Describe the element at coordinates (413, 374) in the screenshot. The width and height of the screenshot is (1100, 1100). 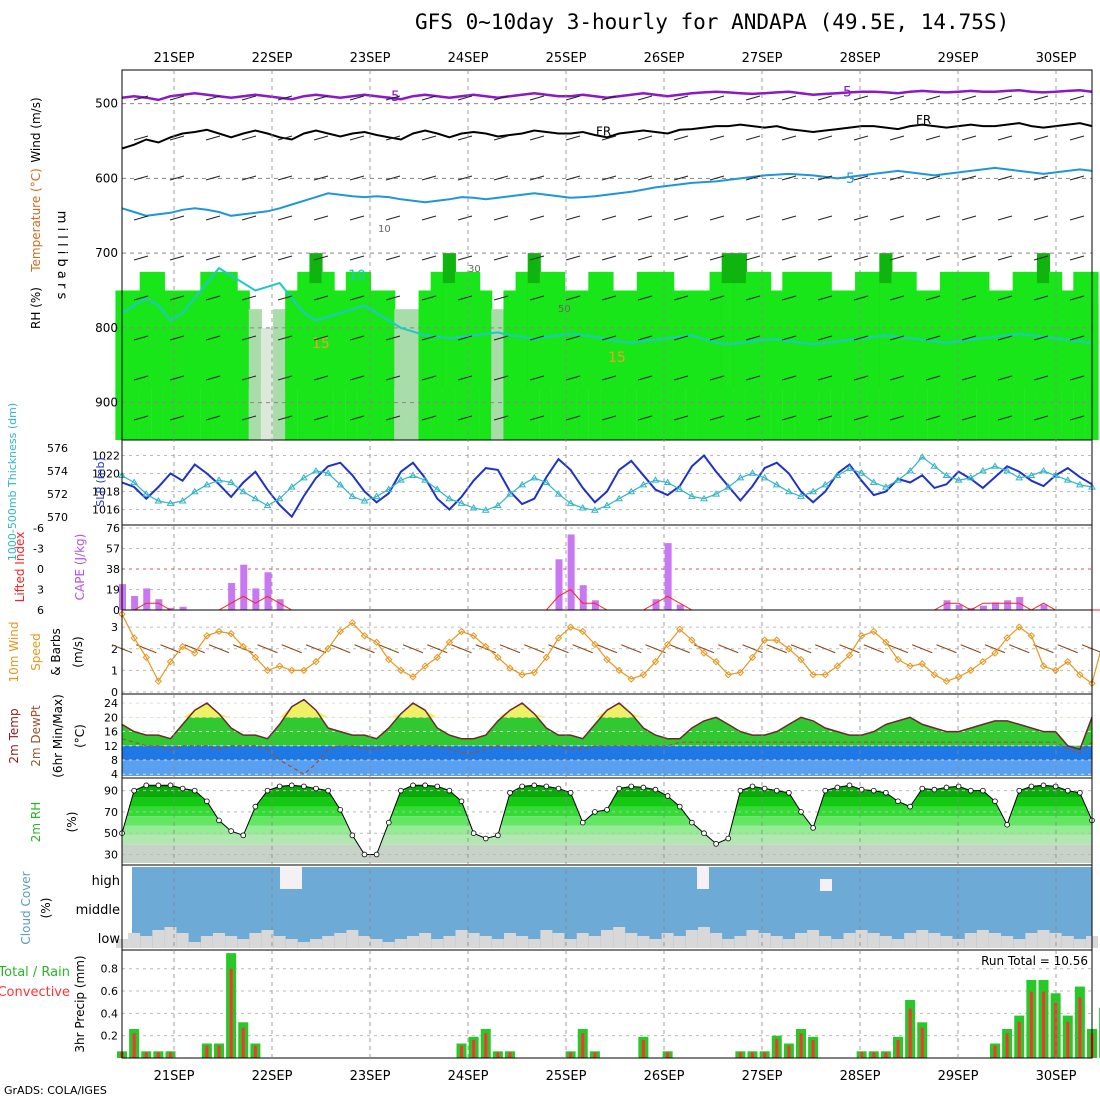
I see `rh-shade` at that location.